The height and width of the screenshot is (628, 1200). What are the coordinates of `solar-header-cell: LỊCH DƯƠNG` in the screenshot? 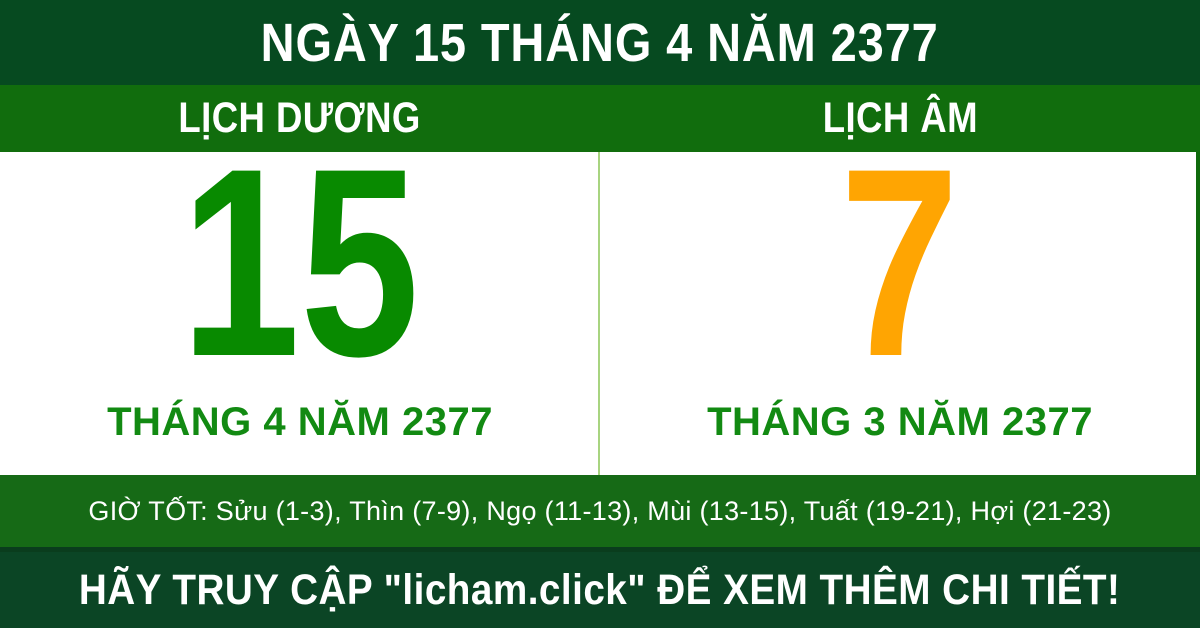 It's located at (300, 118).